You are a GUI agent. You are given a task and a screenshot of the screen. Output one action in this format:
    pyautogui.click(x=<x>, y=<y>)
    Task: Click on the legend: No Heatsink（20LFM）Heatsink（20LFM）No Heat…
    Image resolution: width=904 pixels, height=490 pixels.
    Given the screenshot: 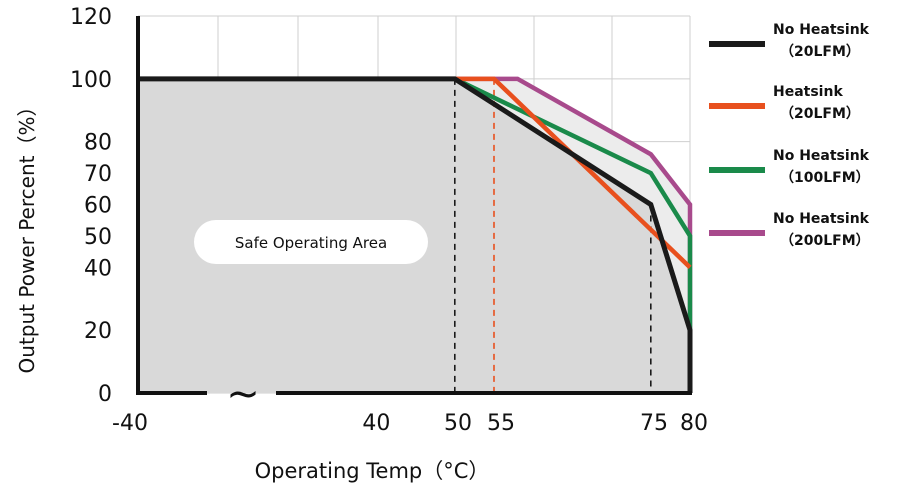 What is the action you would take?
    pyautogui.click(x=789, y=135)
    